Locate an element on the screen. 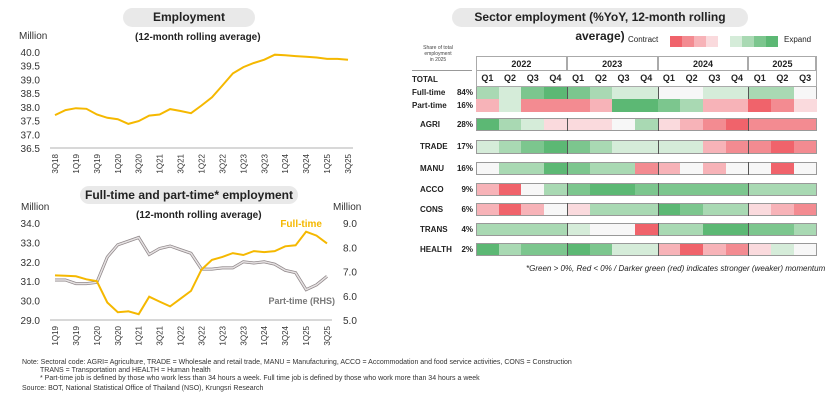 The image size is (840, 402). y-tick-label: 30.0 is located at coordinates (31, 302).